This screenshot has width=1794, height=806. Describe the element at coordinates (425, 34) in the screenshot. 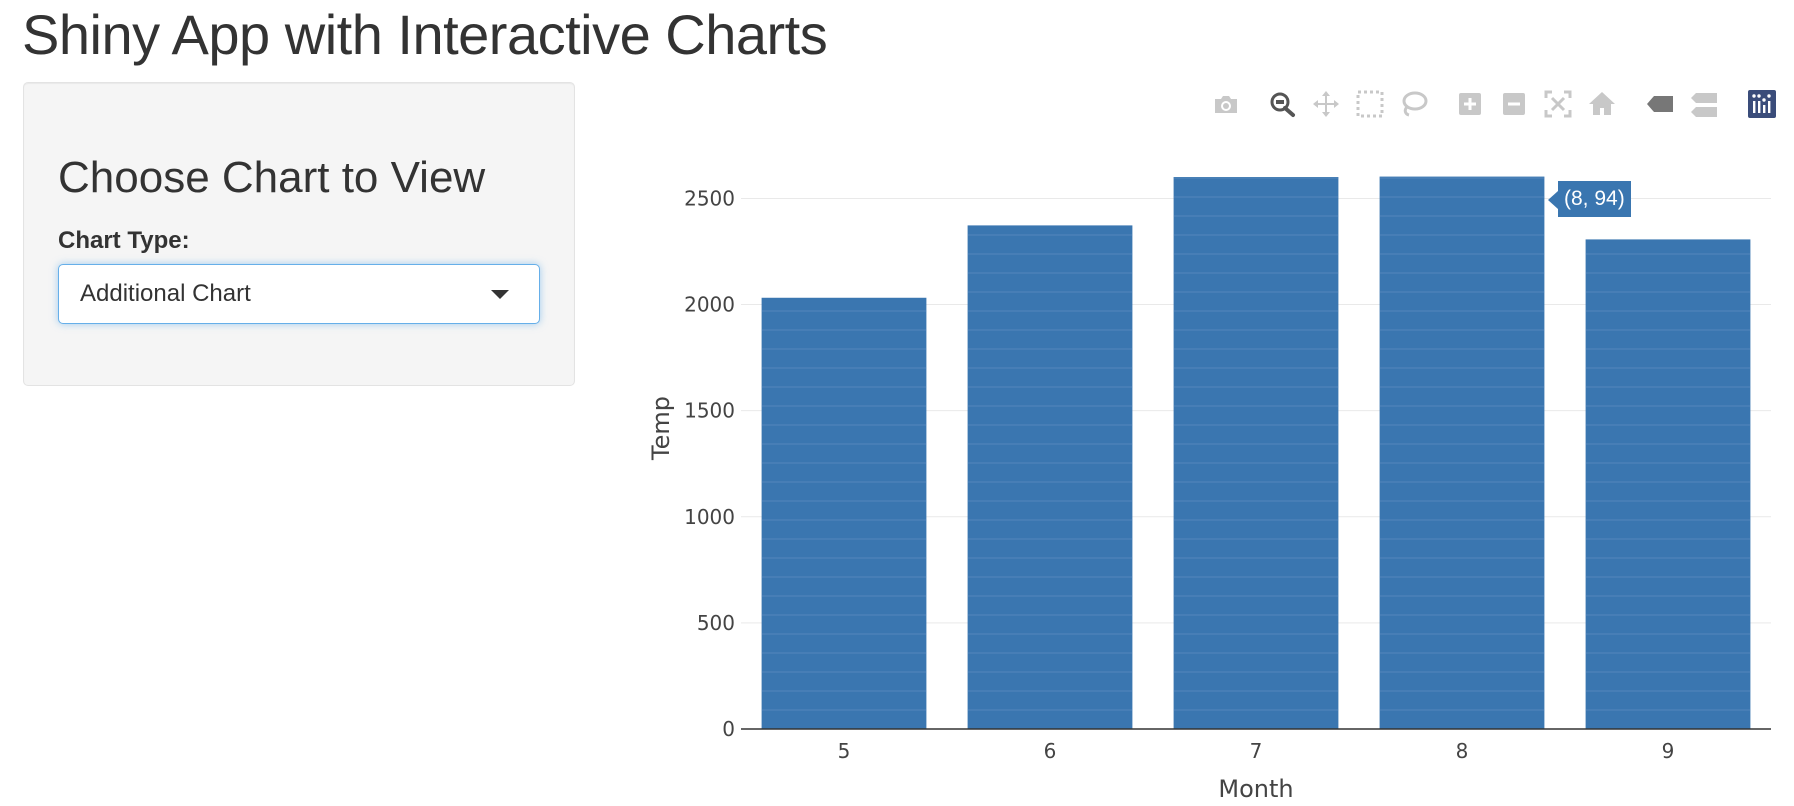

I see `page-title: Shiny App with Interactive Charts` at that location.